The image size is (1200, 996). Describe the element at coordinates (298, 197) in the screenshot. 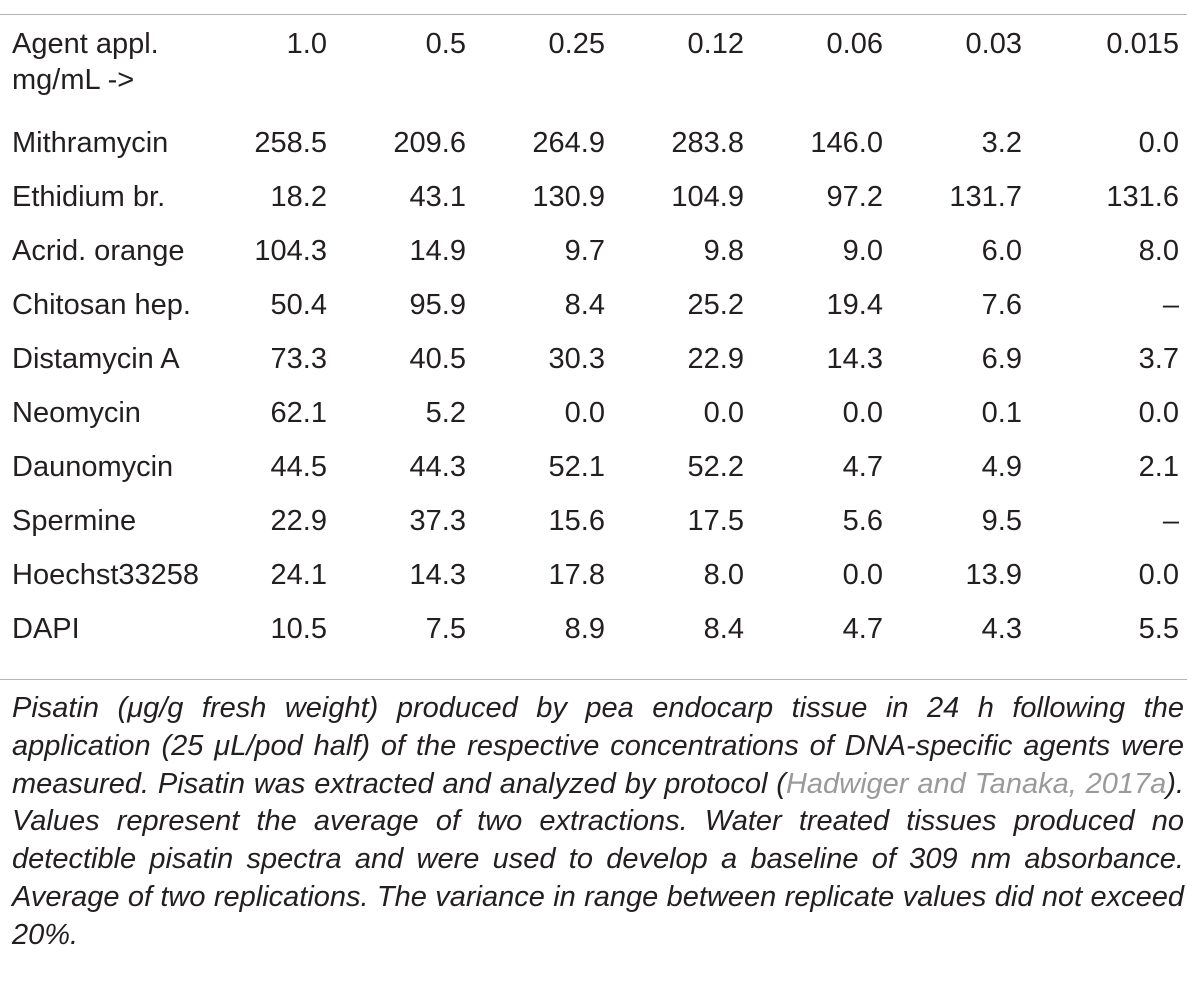

I see `value-cell: 18.2` at that location.